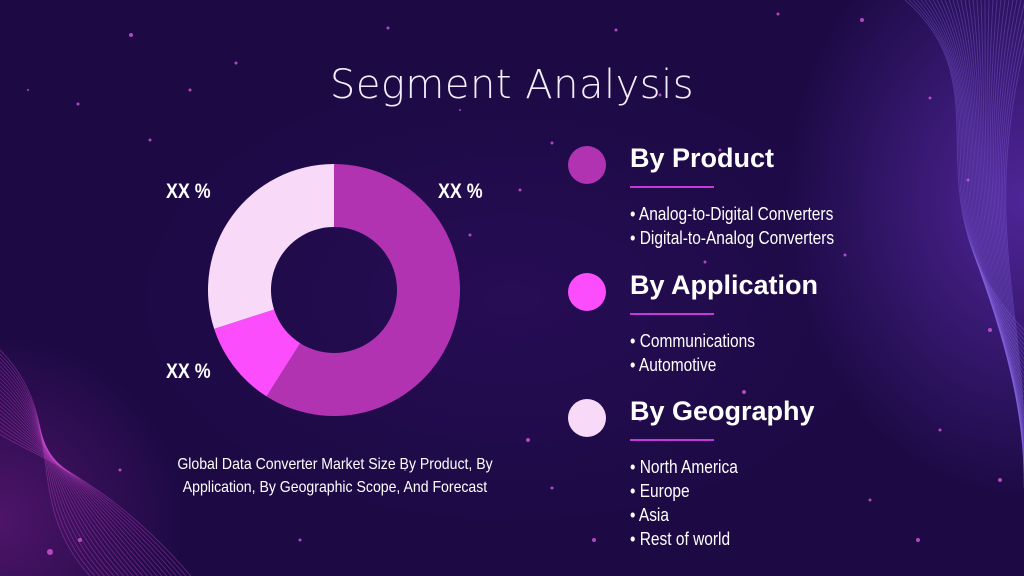 This screenshot has height=576, width=1024. Describe the element at coordinates (692, 341) in the screenshot. I see `list-item: Communications` at that location.